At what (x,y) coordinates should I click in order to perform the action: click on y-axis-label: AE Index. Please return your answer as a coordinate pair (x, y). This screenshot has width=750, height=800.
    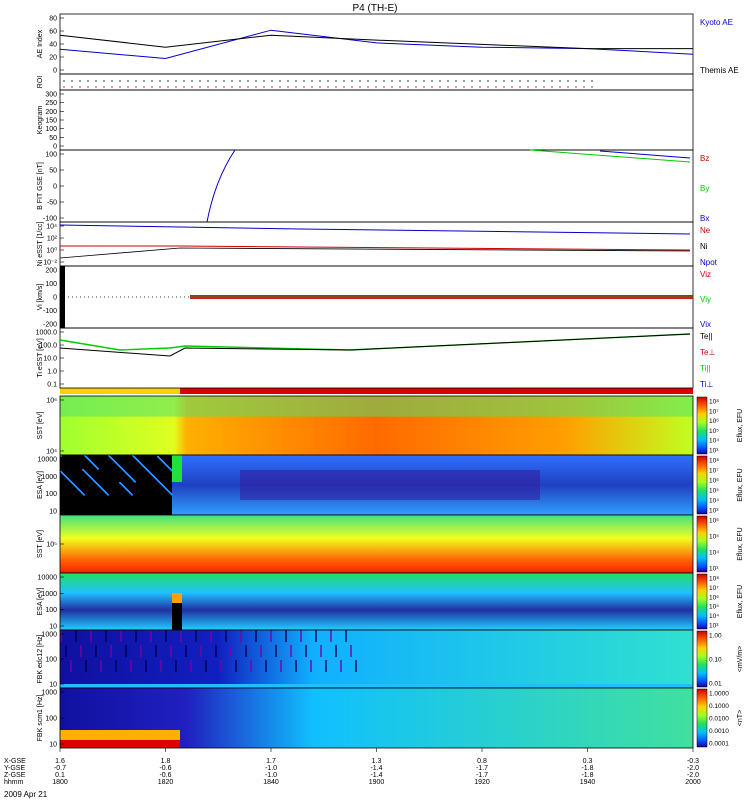
    Looking at the image, I should click on (40, 43).